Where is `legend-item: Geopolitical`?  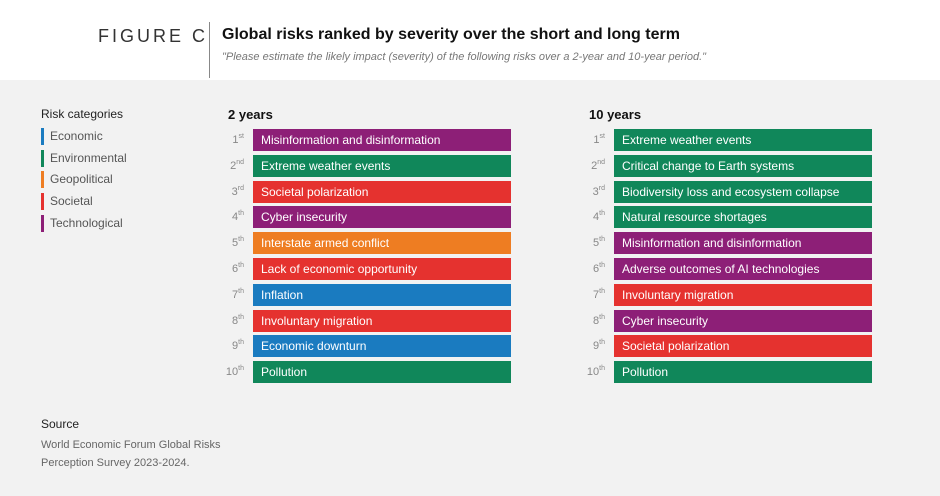
legend-item: Geopolitical is located at coordinates (84, 180).